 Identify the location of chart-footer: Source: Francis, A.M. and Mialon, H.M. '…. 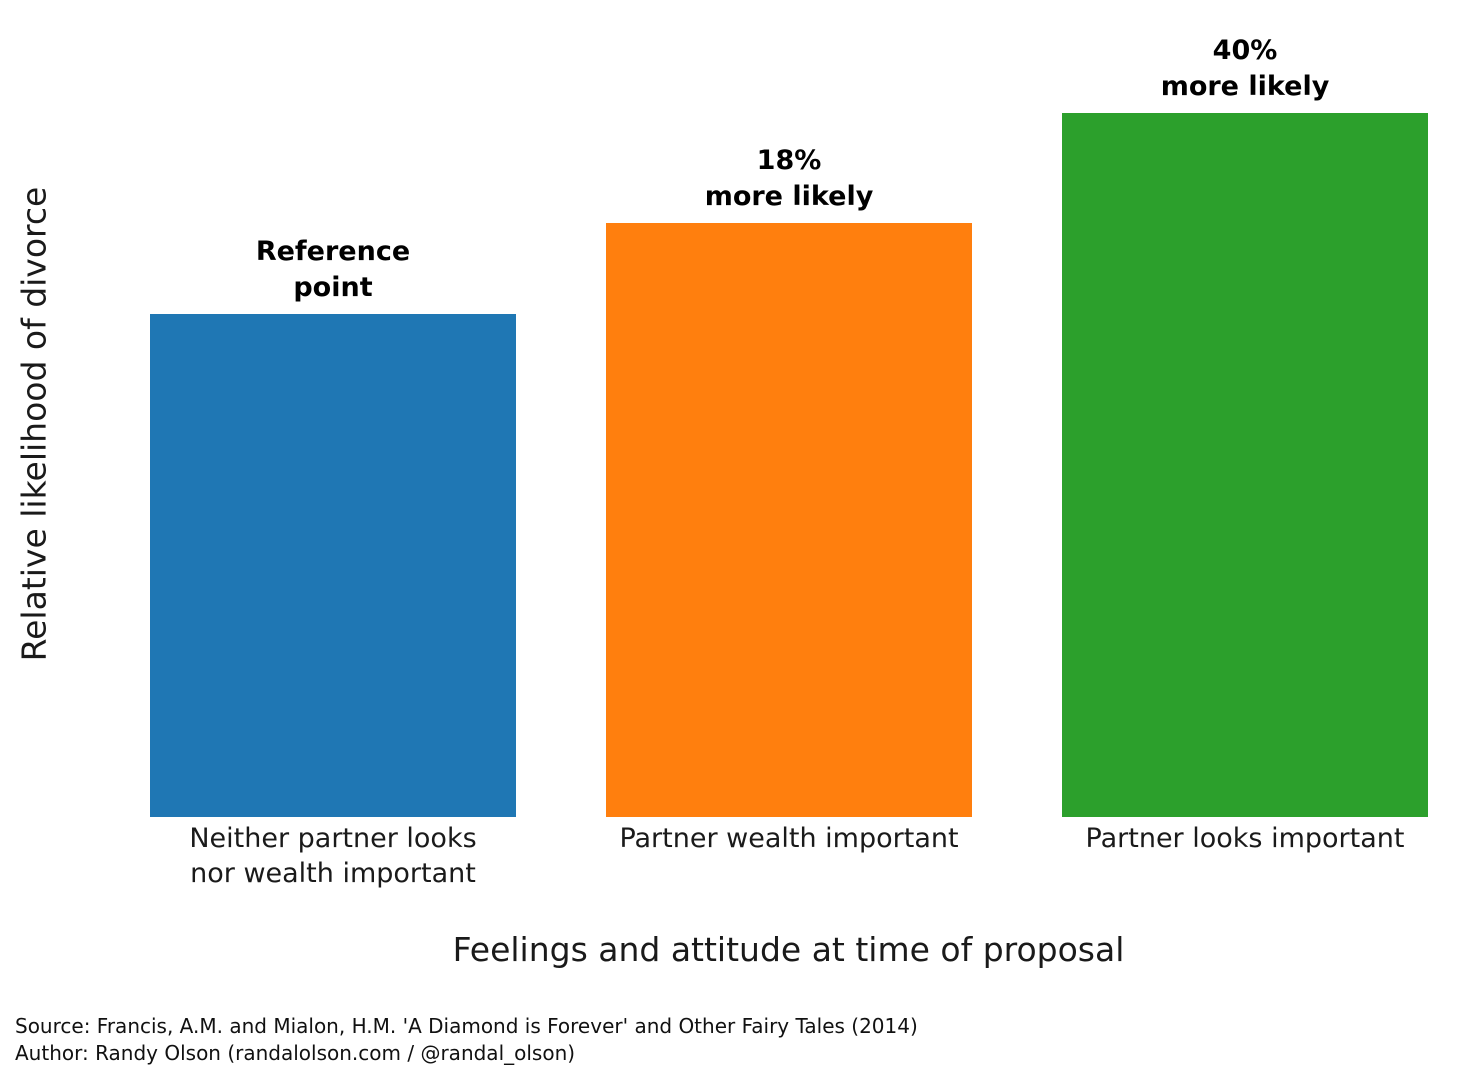
(466, 1040).